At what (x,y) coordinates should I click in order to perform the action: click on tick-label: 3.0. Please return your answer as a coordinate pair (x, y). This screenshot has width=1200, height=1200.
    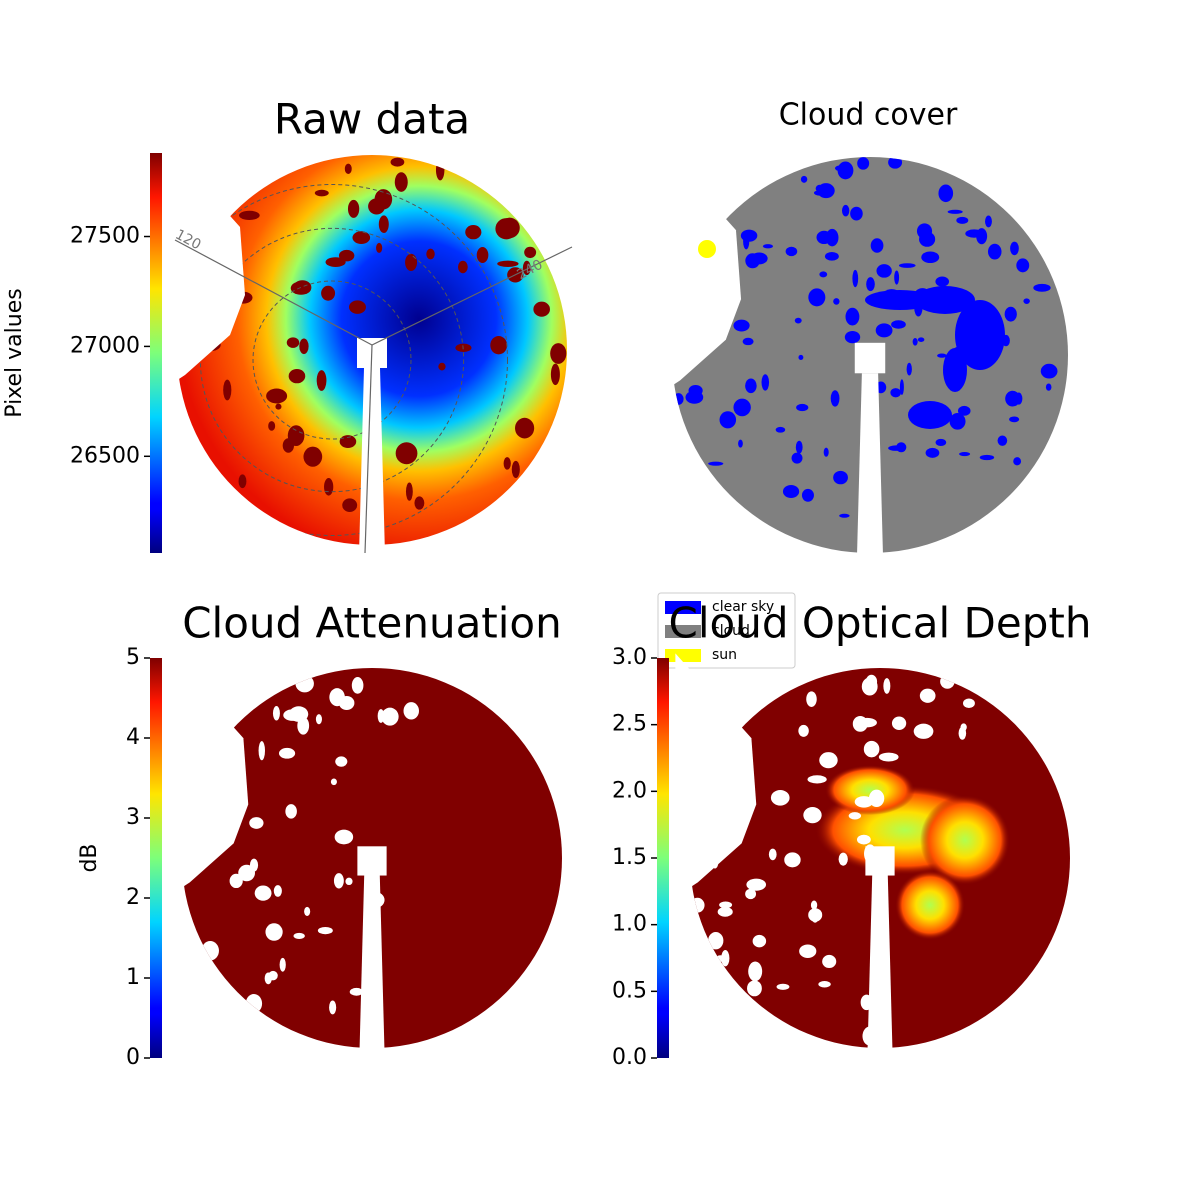
    Looking at the image, I should click on (629, 657).